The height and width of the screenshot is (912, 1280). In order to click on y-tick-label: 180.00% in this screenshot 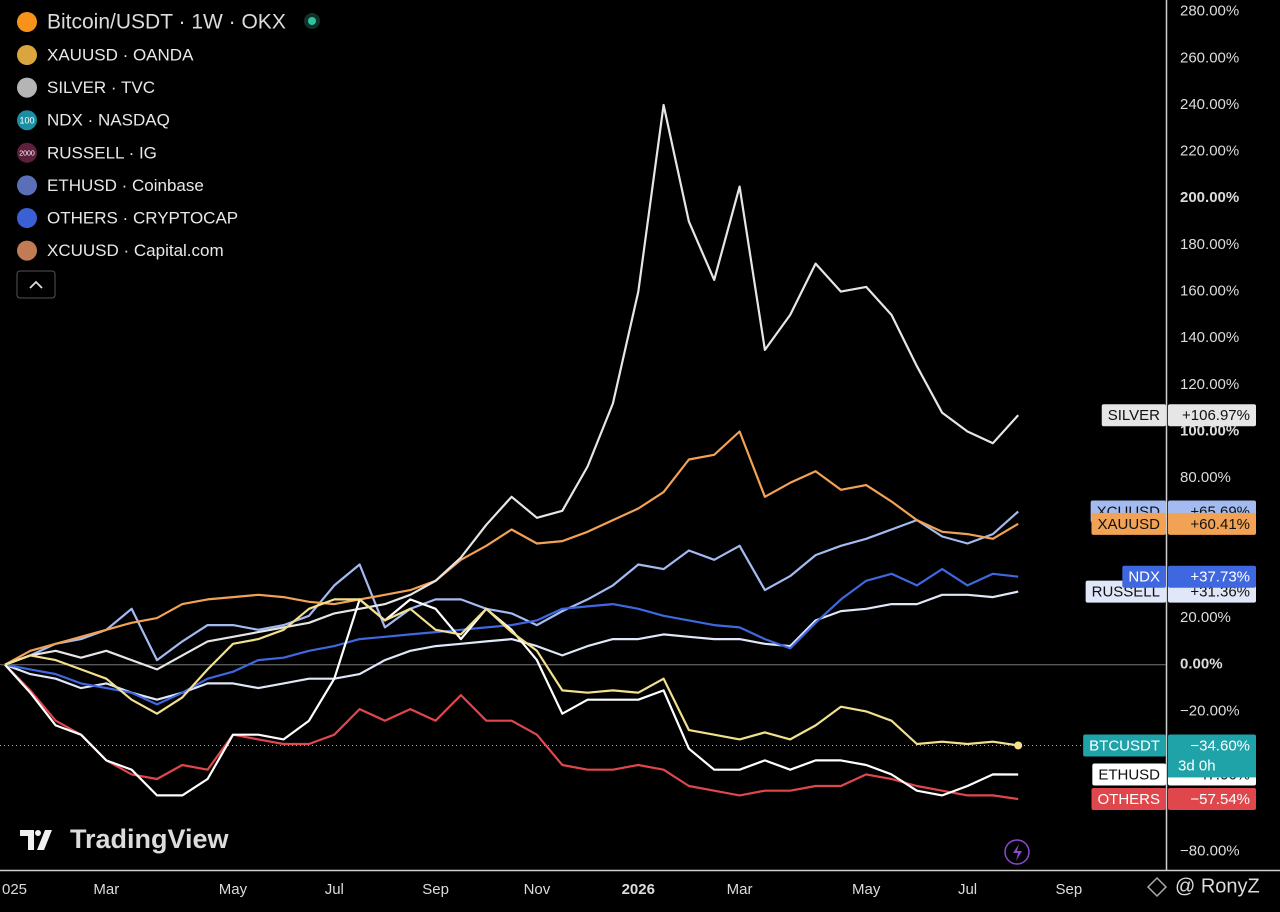, I will do `click(1209, 244)`.